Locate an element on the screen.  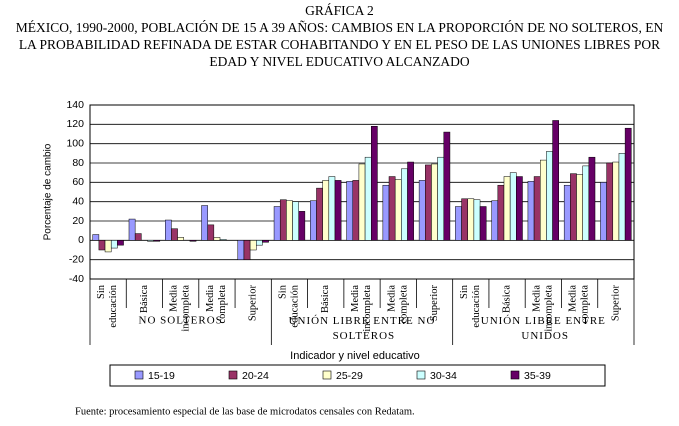
group-label-line: UNIÓN LIBRE ENTRE is located at coordinates (543, 321).